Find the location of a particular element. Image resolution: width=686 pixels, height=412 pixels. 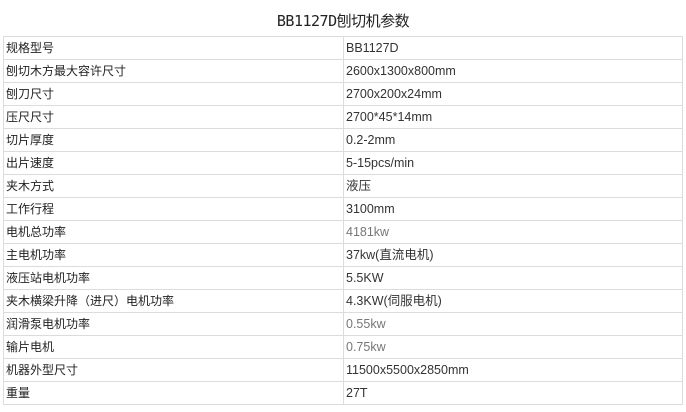

param-value: 0.75kw is located at coordinates (513, 347).